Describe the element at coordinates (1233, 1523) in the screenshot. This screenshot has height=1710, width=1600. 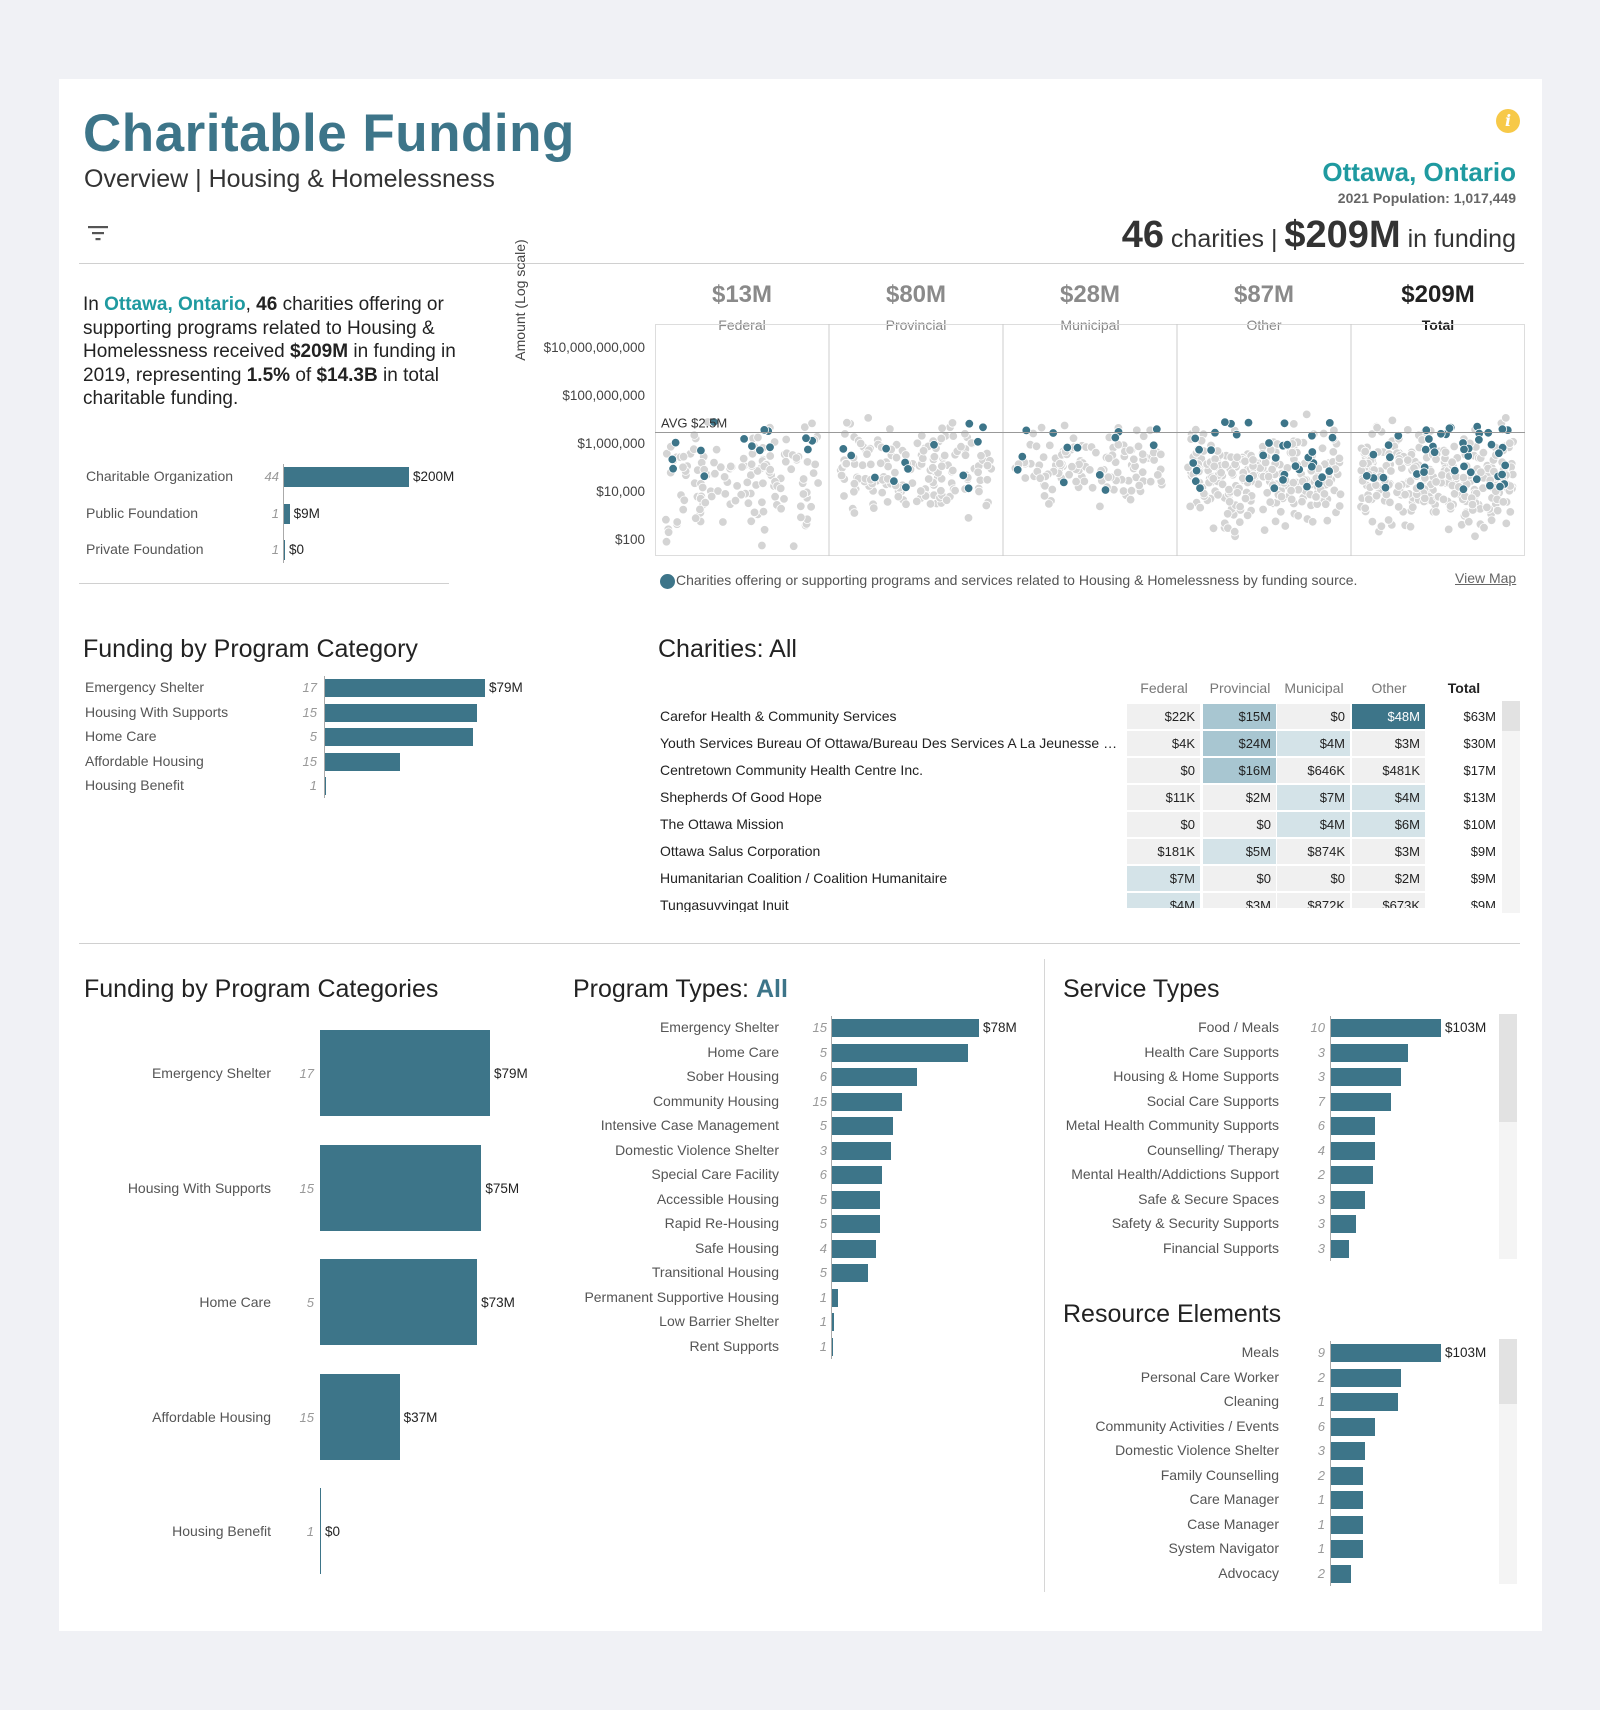
I see `resource-element-label: Case Manager` at that location.